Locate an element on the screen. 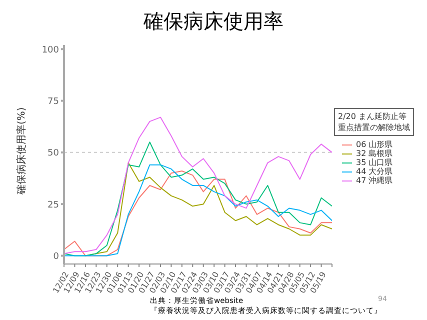 The width and height of the screenshot is (427, 320). legend-title: 2/20 まん延防止等重点措置の解除地域 is located at coordinates (374, 122).